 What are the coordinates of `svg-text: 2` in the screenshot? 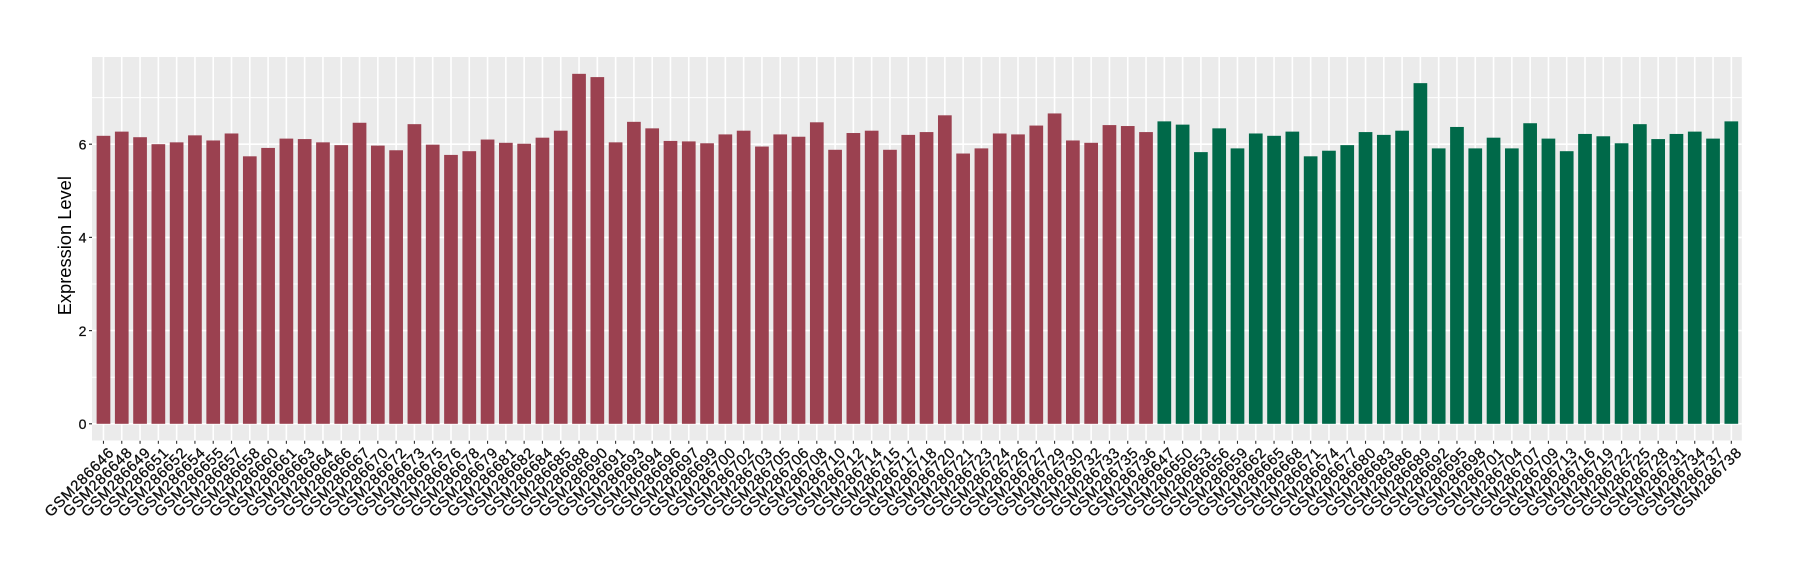 It's located at (83, 331).